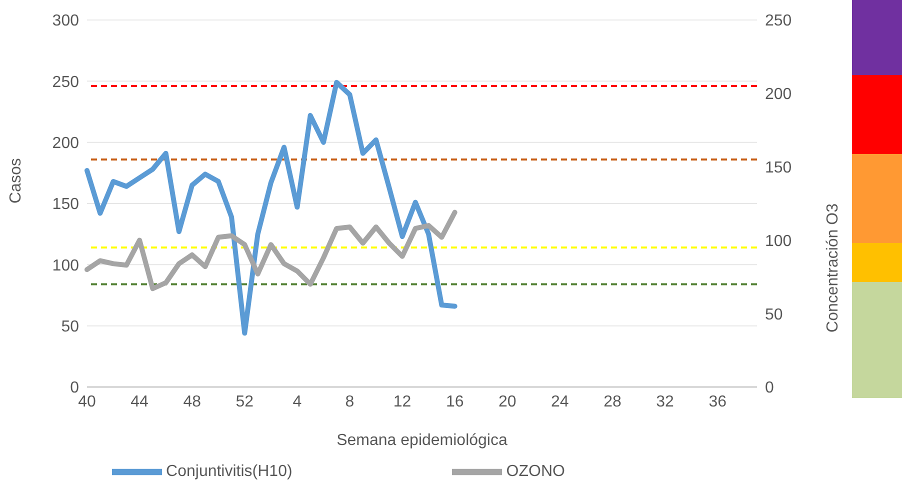 Image resolution: width=902 pixels, height=502 pixels. I want to click on y2-tick-label: 0, so click(769, 388).